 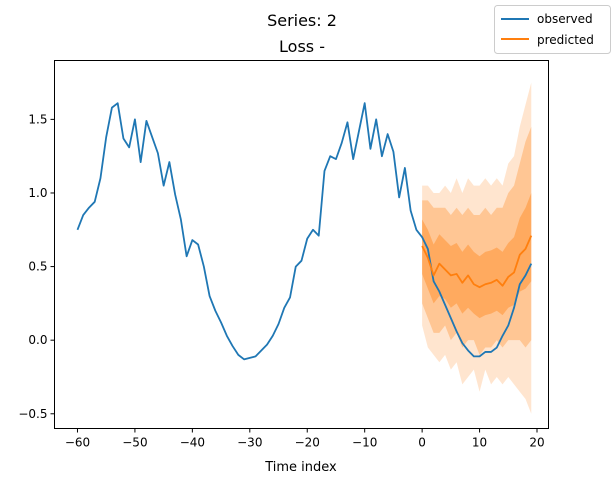 What do you see at coordinates (192, 443) in the screenshot?
I see `x-tick-label: −40` at bounding box center [192, 443].